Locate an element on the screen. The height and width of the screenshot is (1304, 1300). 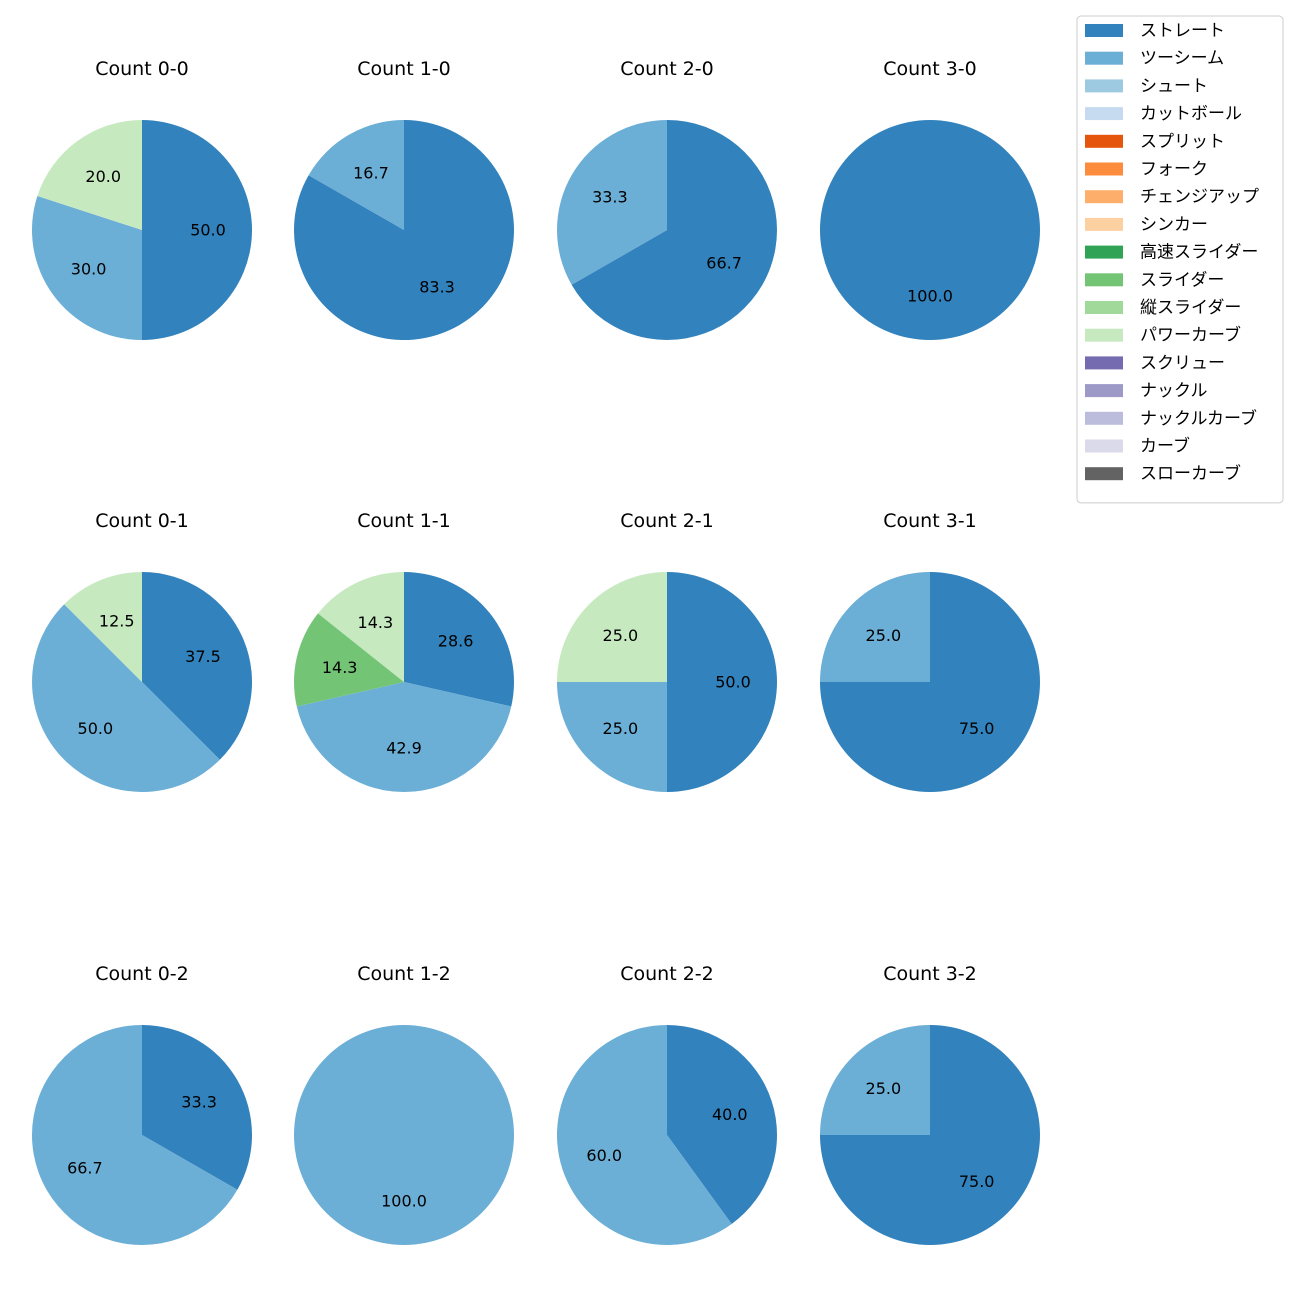
pie-title: Count 1-0 is located at coordinates (404, 69).